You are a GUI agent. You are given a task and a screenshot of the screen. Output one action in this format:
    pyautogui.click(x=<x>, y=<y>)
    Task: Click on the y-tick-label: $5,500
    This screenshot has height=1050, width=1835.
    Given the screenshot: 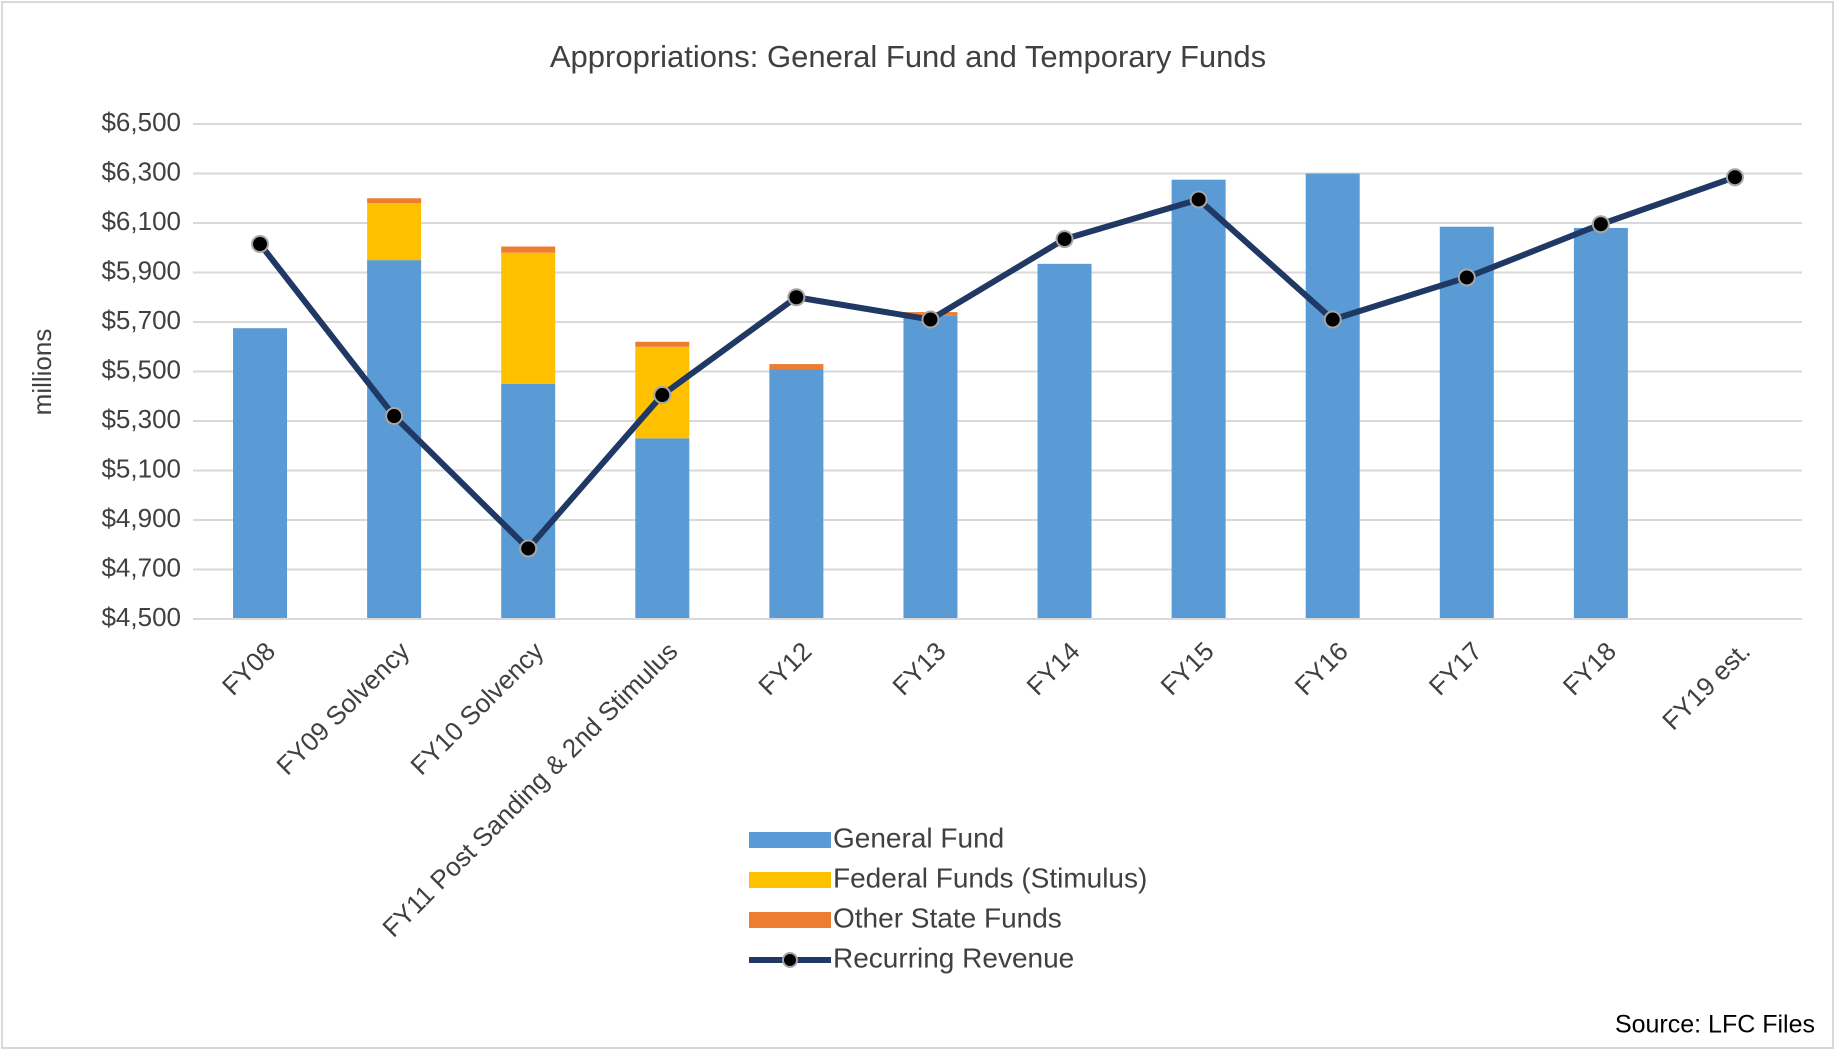 What is the action you would take?
    pyautogui.click(x=141, y=369)
    